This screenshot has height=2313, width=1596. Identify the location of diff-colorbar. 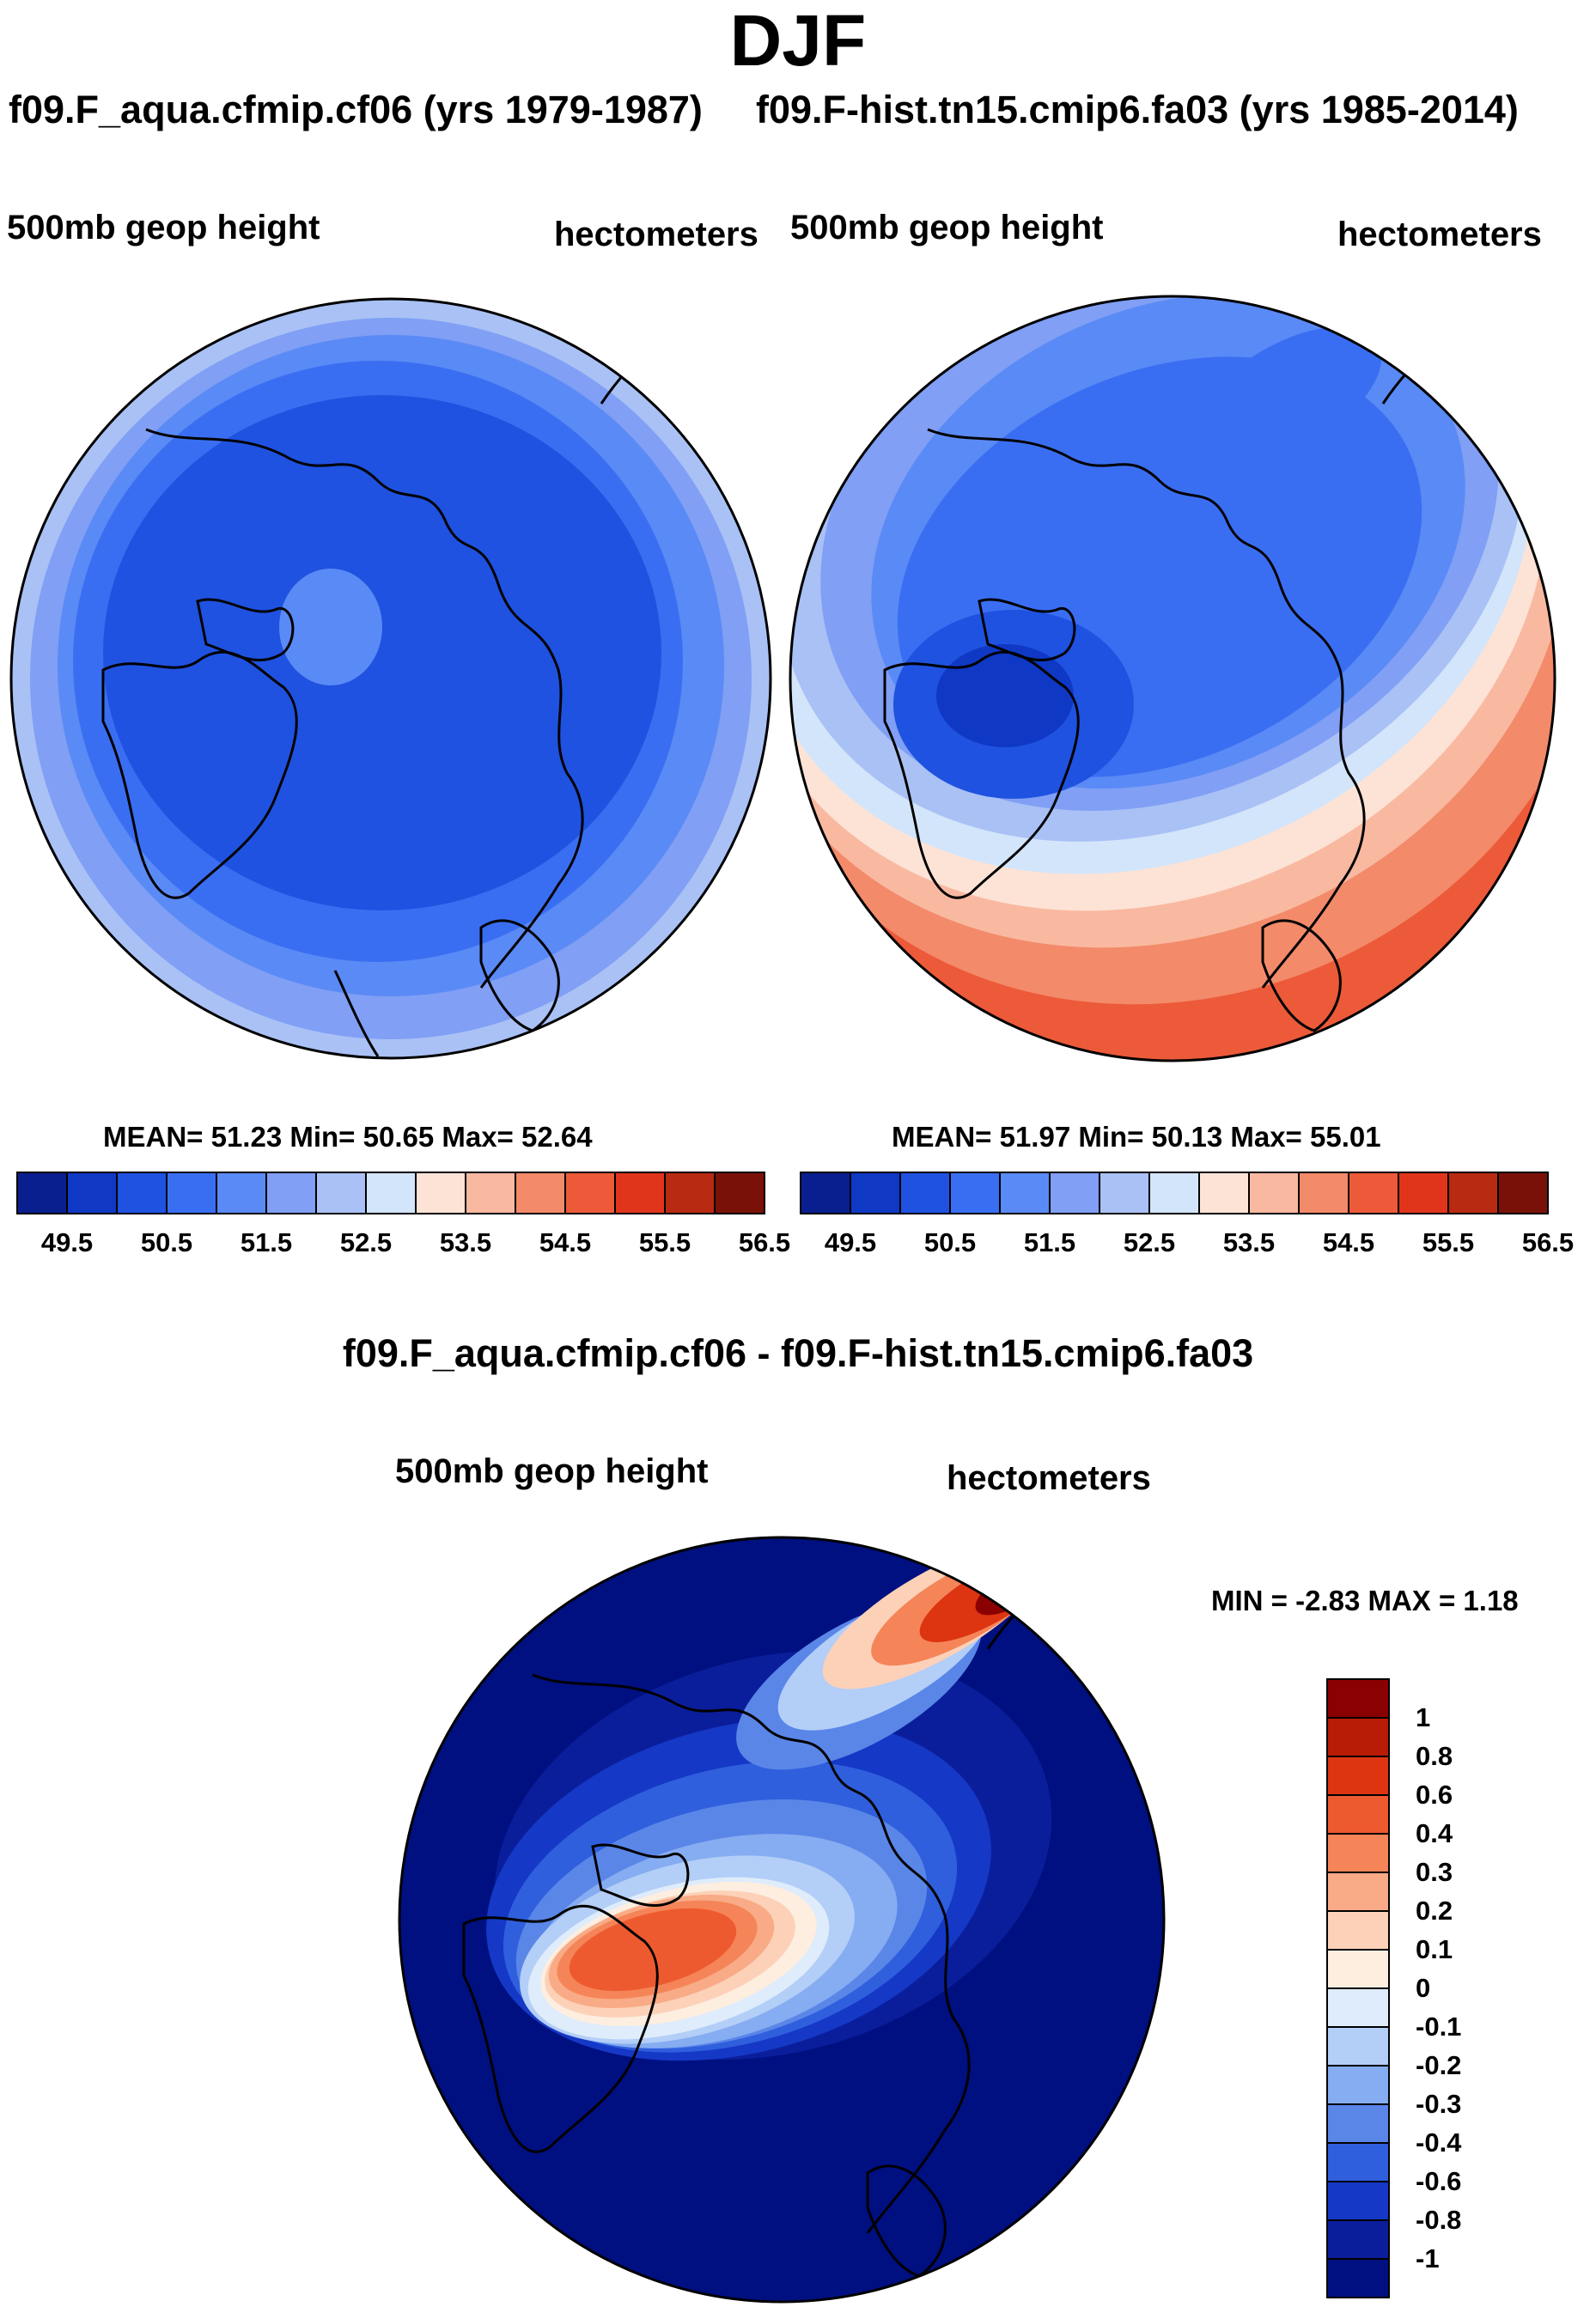
(1358, 1988).